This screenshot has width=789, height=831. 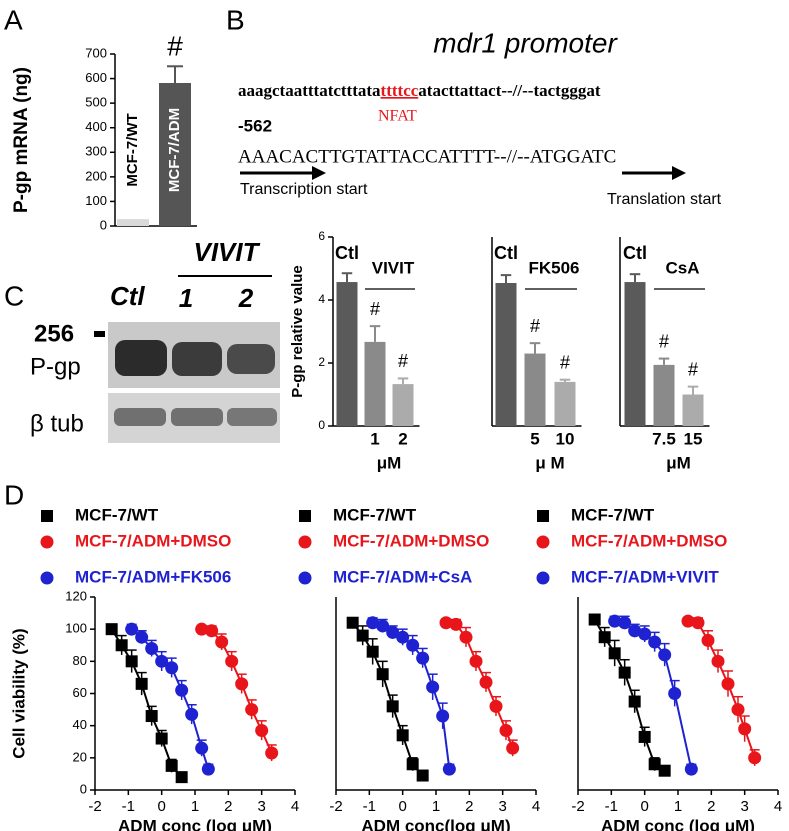 I want to click on western-blot: Ctl VIVIT 1 2 256 P-gp β tub, so click(x=155, y=340).